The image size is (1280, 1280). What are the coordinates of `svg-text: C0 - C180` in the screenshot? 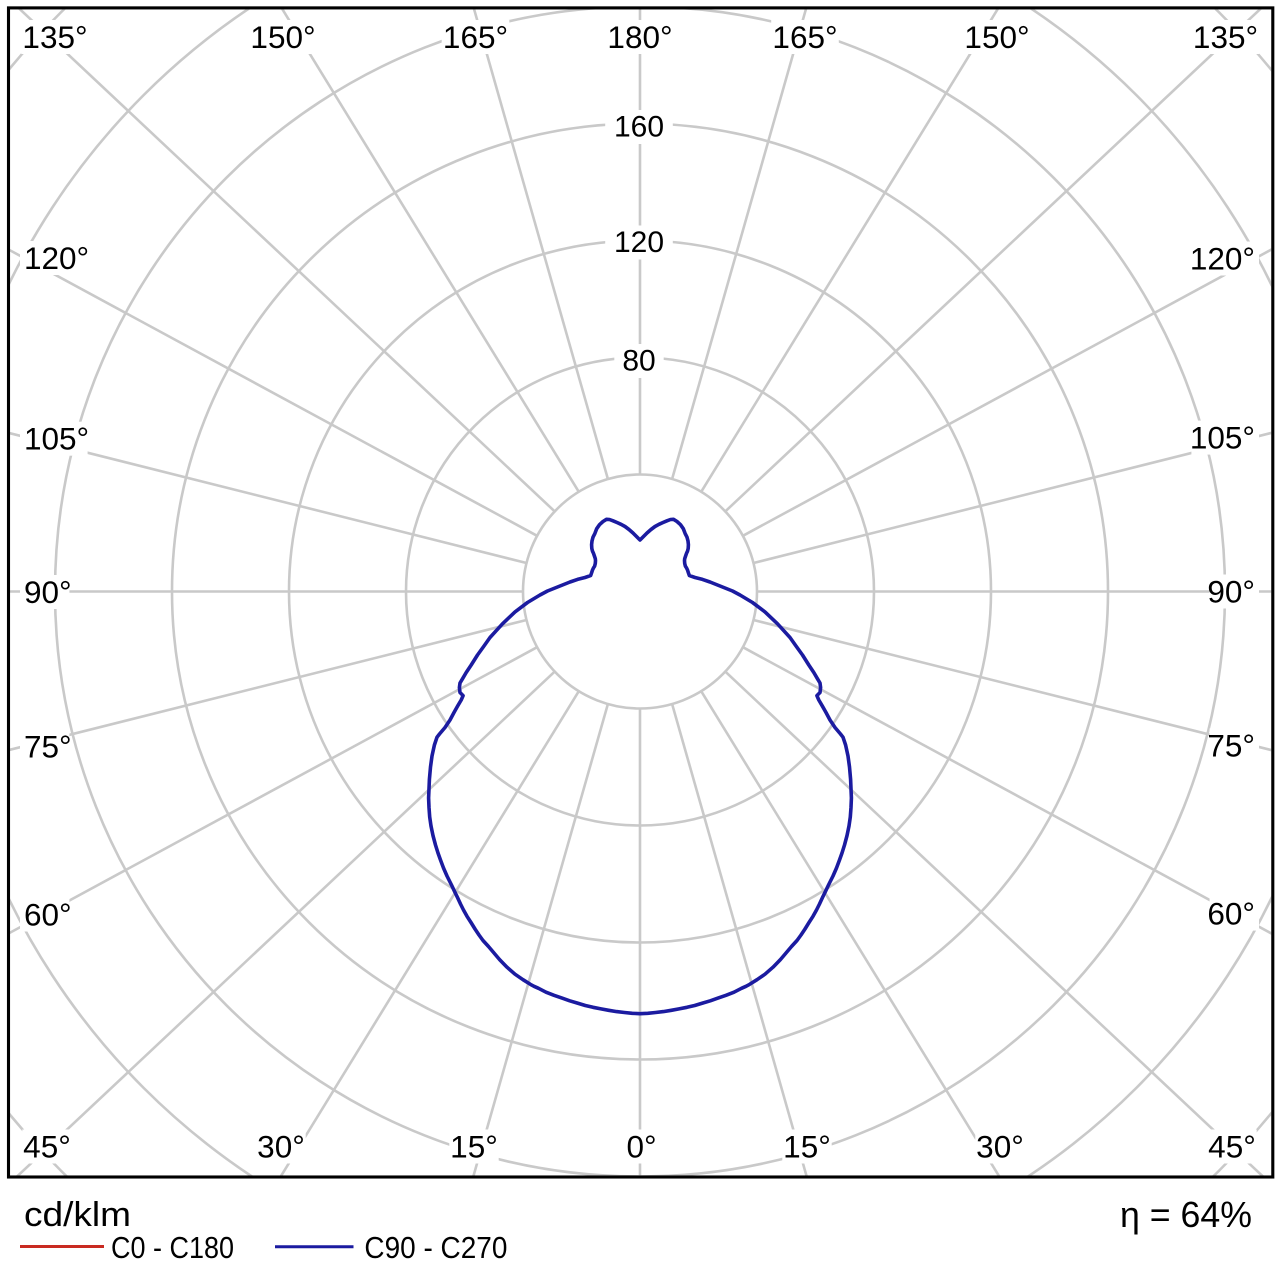 It's located at (172, 1247).